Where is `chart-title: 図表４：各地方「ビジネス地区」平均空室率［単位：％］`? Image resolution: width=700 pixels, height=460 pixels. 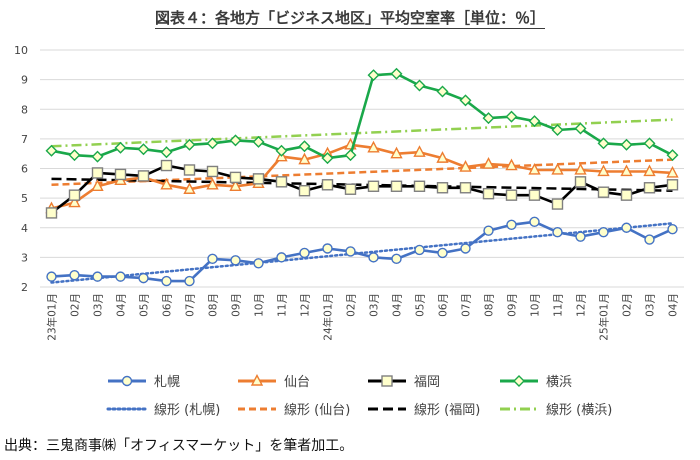 chart-title: 図表４：各地方「ビジネス地区」平均空室率［単位：％］ is located at coordinates (350, 18).